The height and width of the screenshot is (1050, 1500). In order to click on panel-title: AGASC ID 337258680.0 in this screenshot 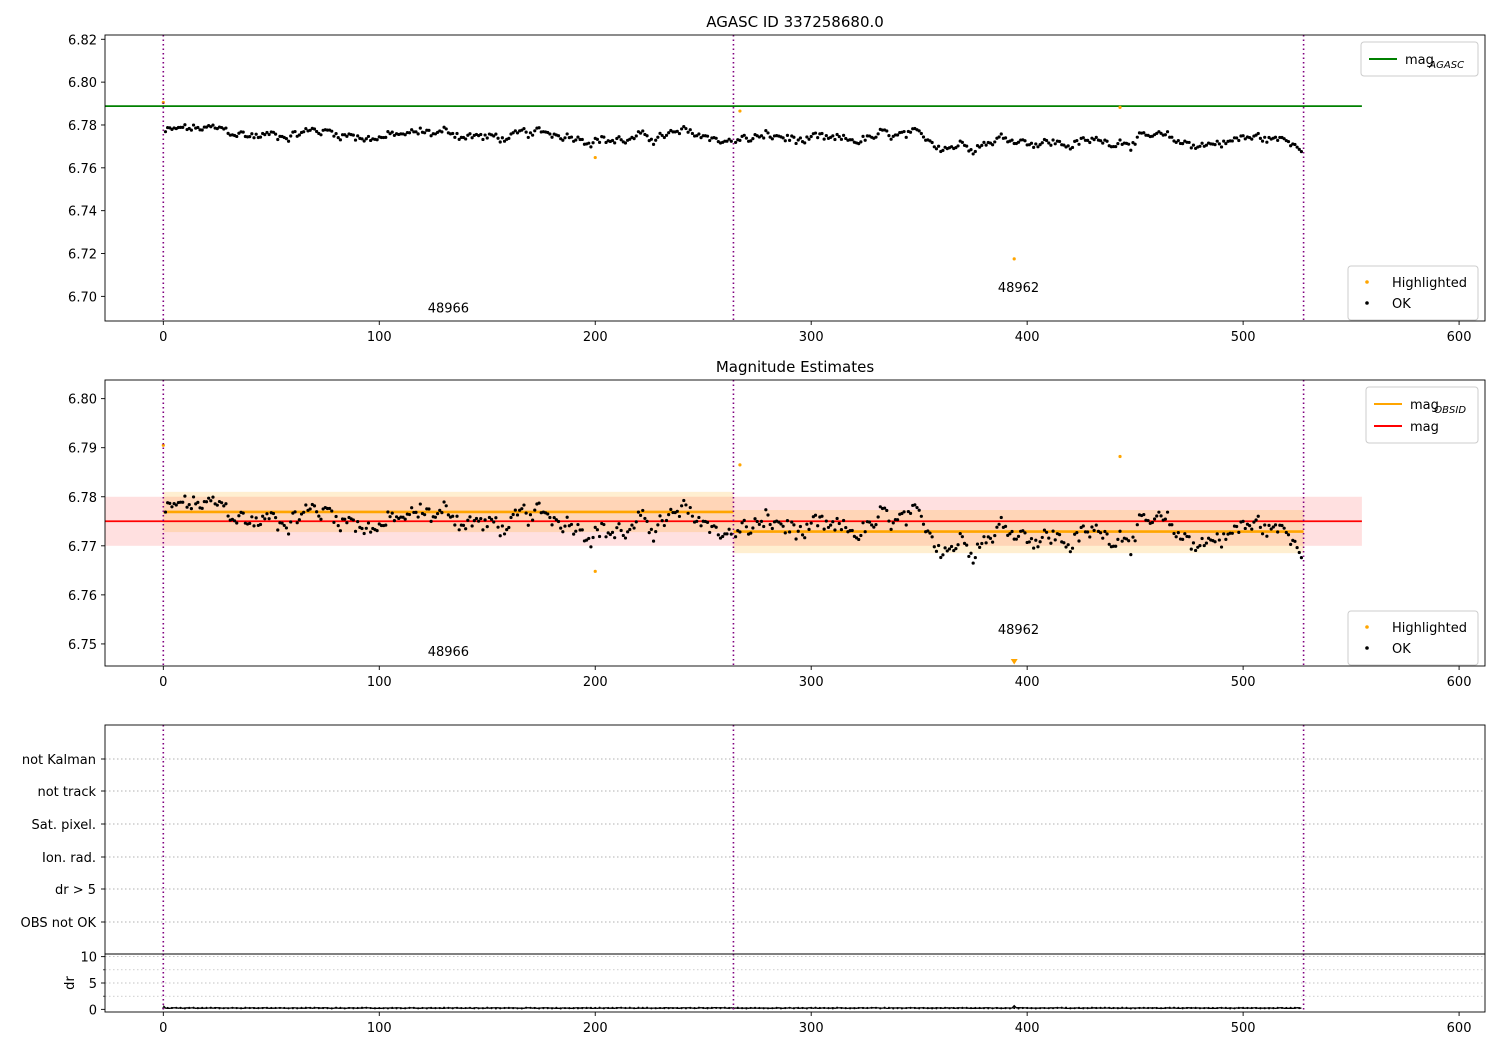, I will do `click(795, 22)`.